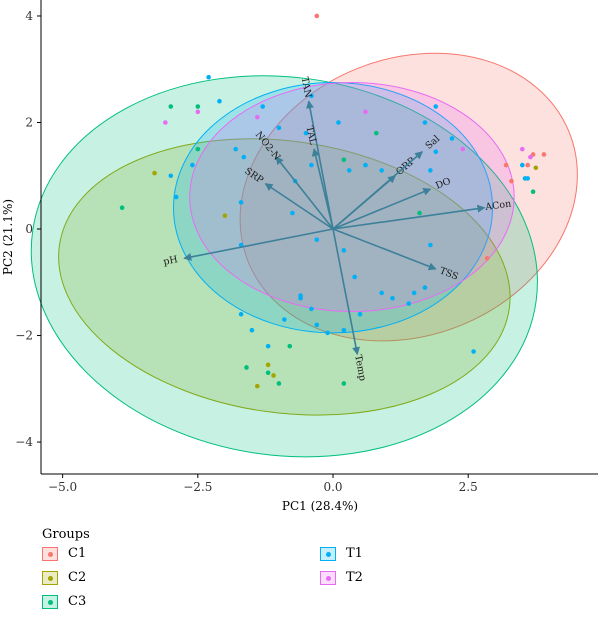 The height and width of the screenshot is (618, 600). What do you see at coordinates (304, 193) in the screenshot?
I see `loading-arrow-no2-n` at bounding box center [304, 193].